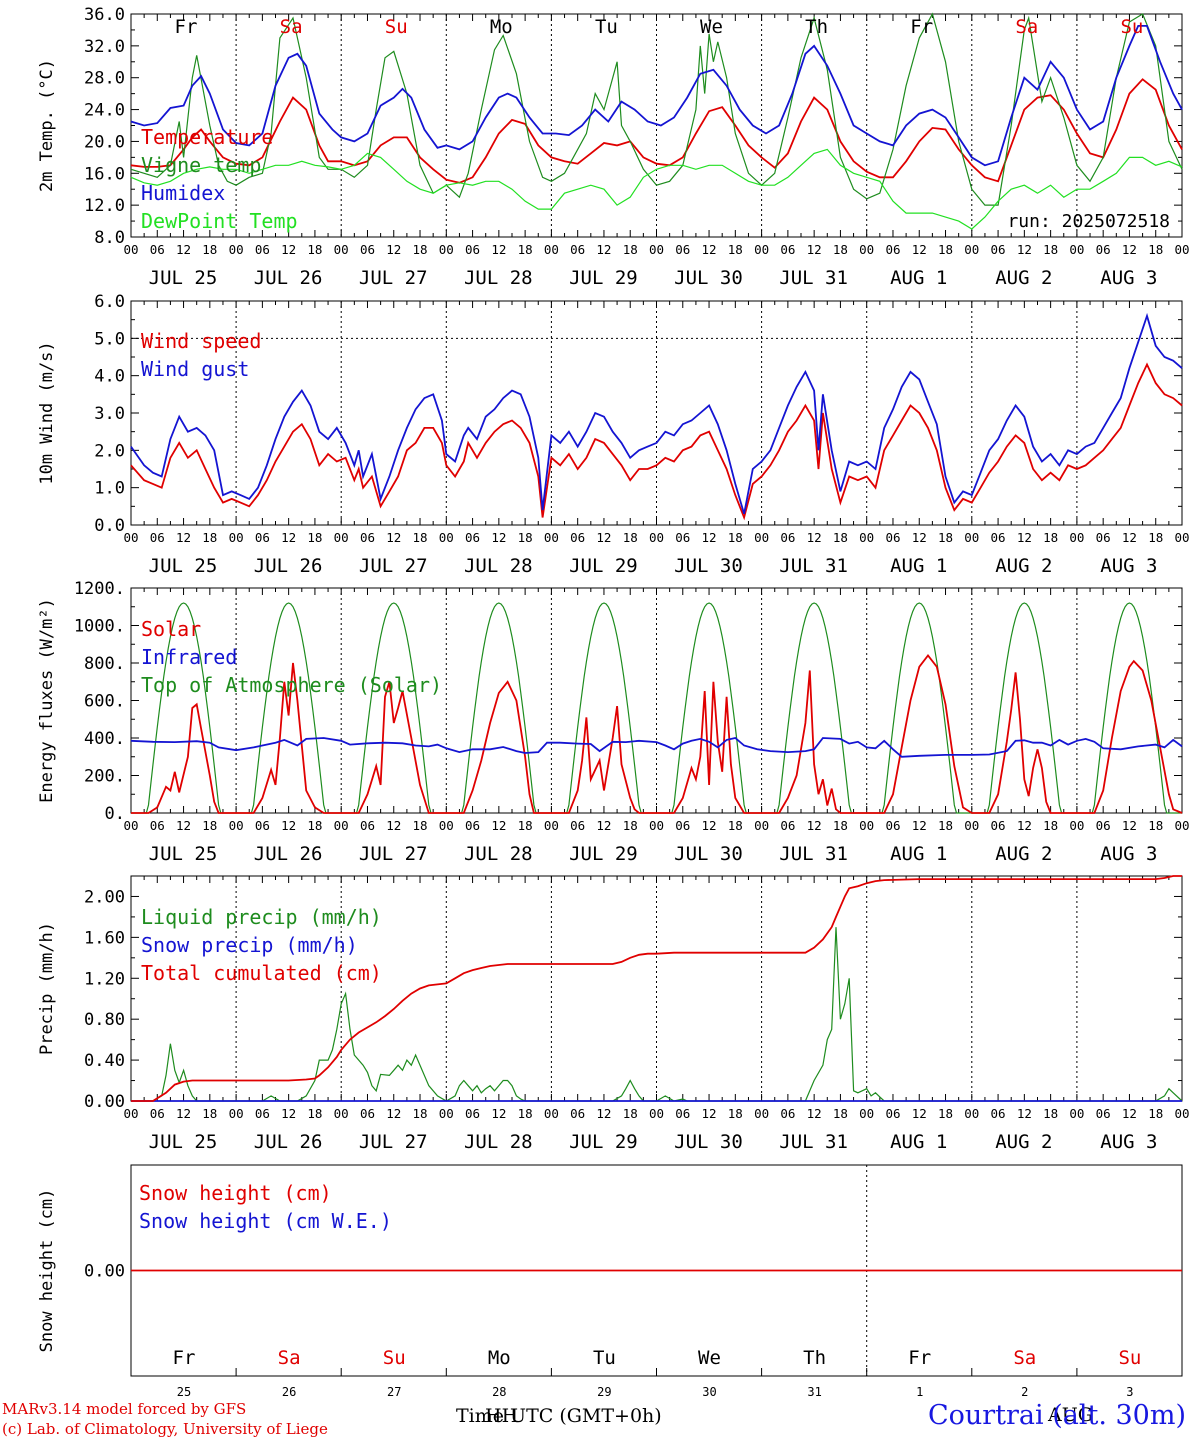 The width and height of the screenshot is (1194, 1445). I want to click on y-tick-label: 1200., so click(99, 589).